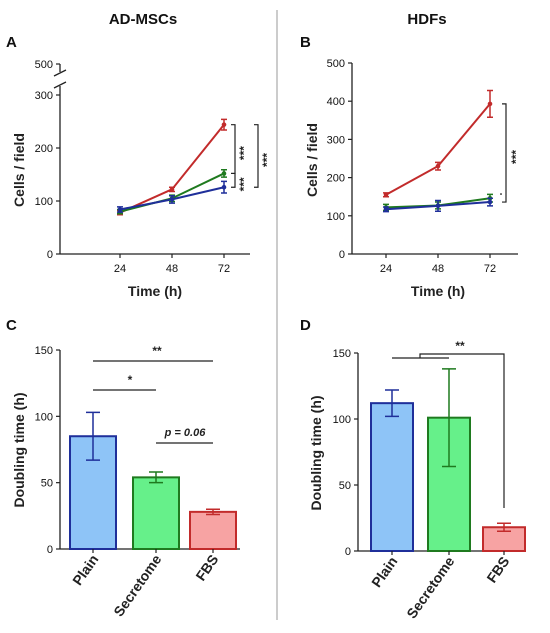  I want to click on p-value-label: p = 0.06, so click(185, 433).